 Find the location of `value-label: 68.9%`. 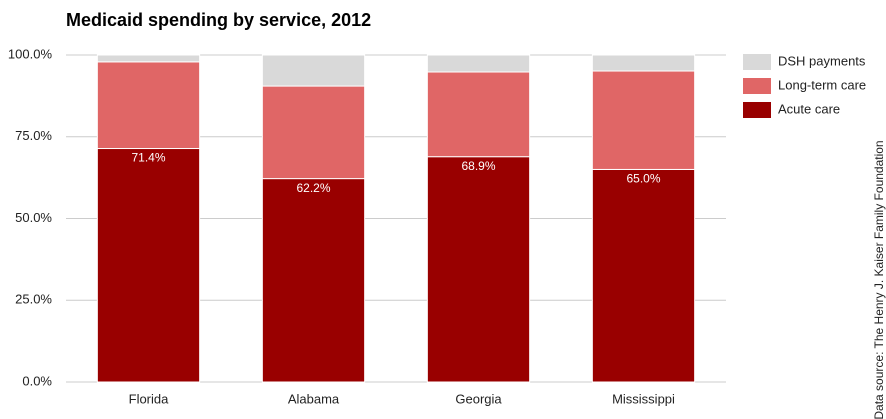

value-label: 68.9% is located at coordinates (478, 166).